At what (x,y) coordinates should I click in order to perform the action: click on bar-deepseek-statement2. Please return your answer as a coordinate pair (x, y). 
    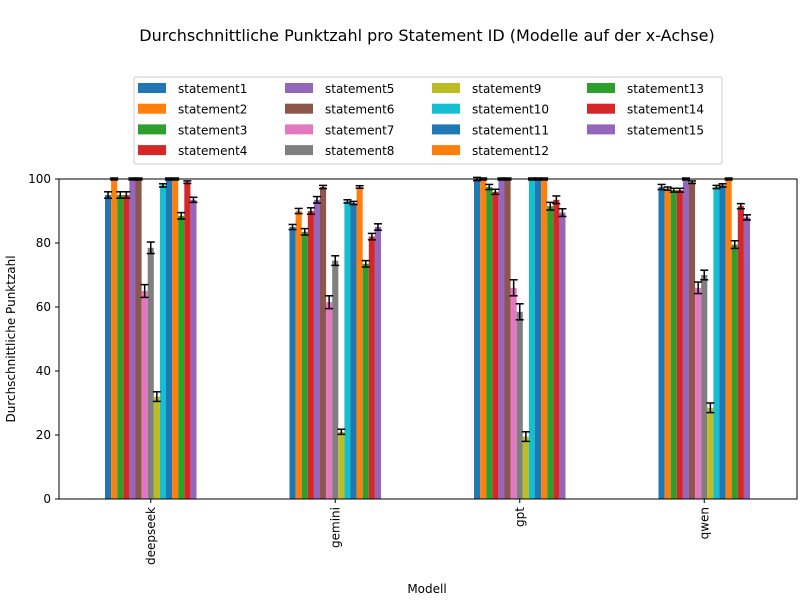
    Looking at the image, I should click on (114, 339).